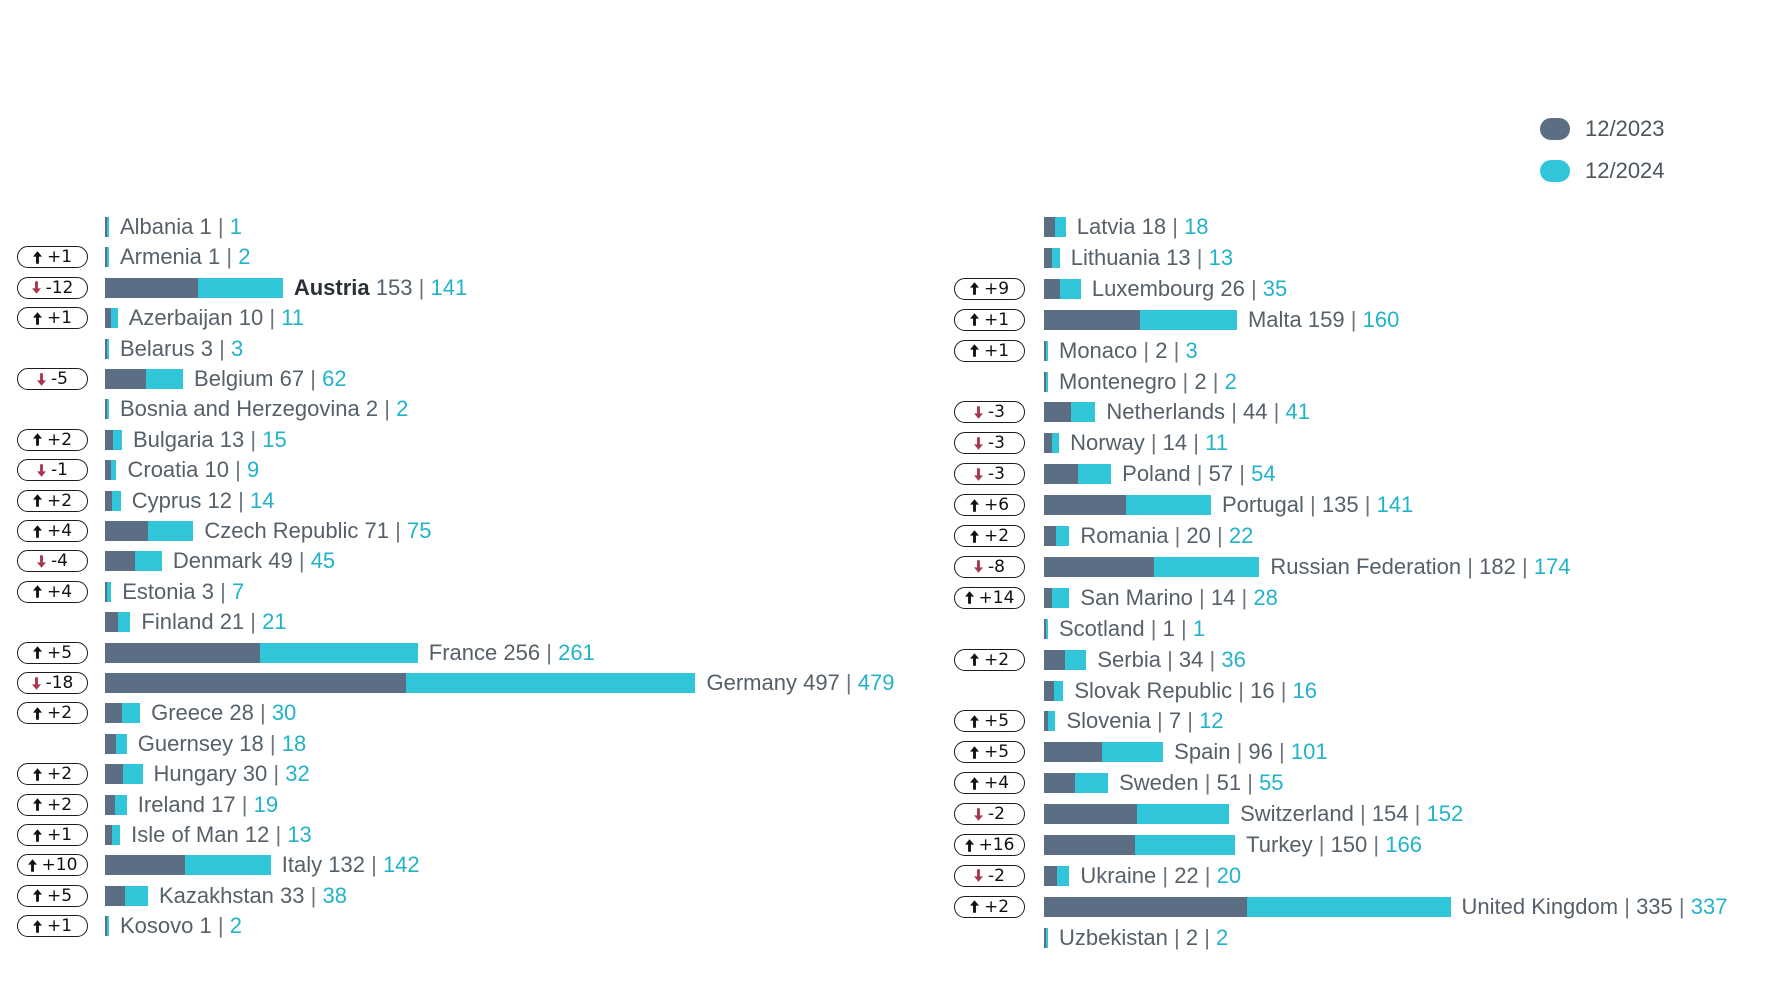 This screenshot has width=1770, height=1000. I want to click on country-name: Italy, so click(302, 865).